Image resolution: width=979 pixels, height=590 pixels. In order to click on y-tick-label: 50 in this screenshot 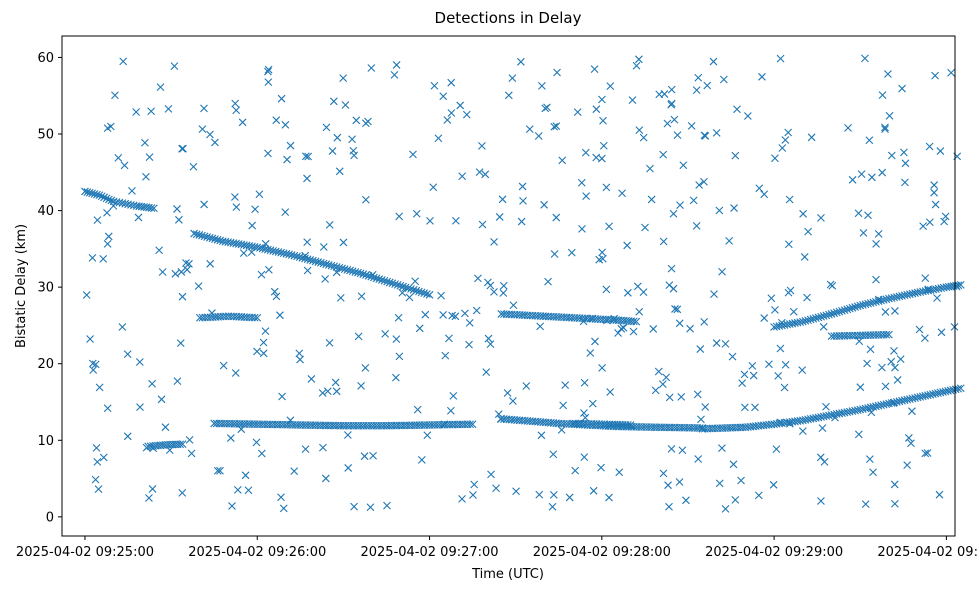, I will do `click(45, 135)`.